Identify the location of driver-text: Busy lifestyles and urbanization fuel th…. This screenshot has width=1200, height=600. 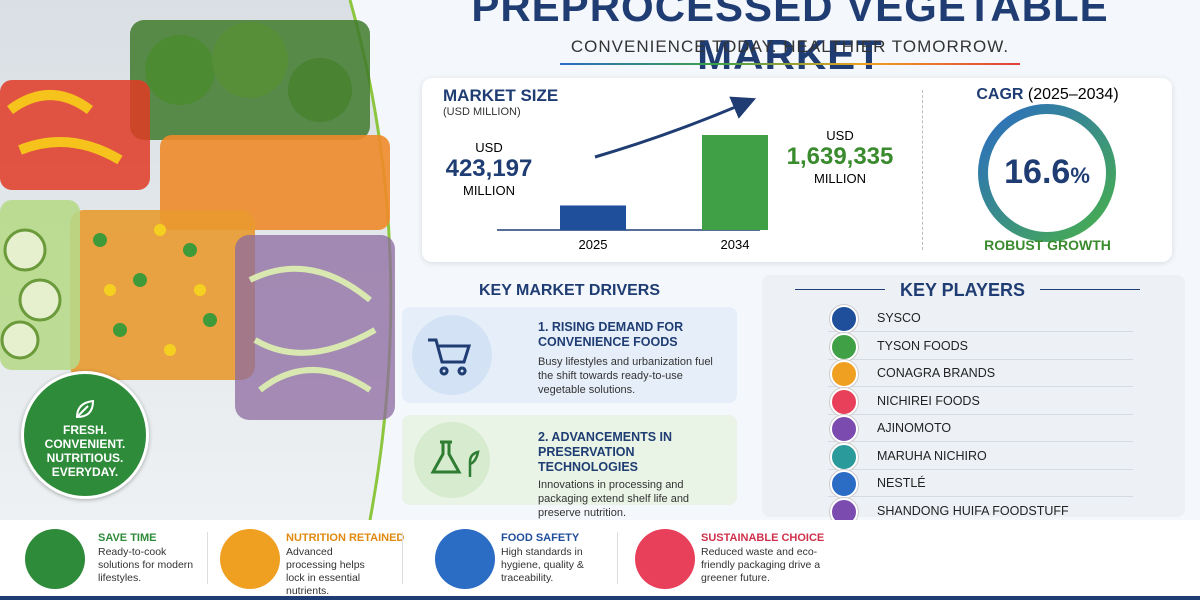
(625, 376).